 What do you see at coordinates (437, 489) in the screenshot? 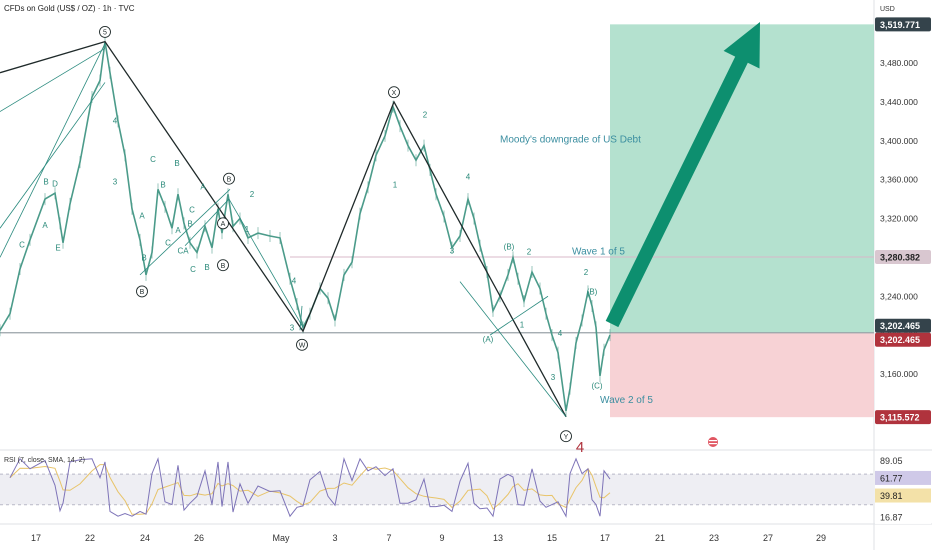
I see `rsi-band` at bounding box center [437, 489].